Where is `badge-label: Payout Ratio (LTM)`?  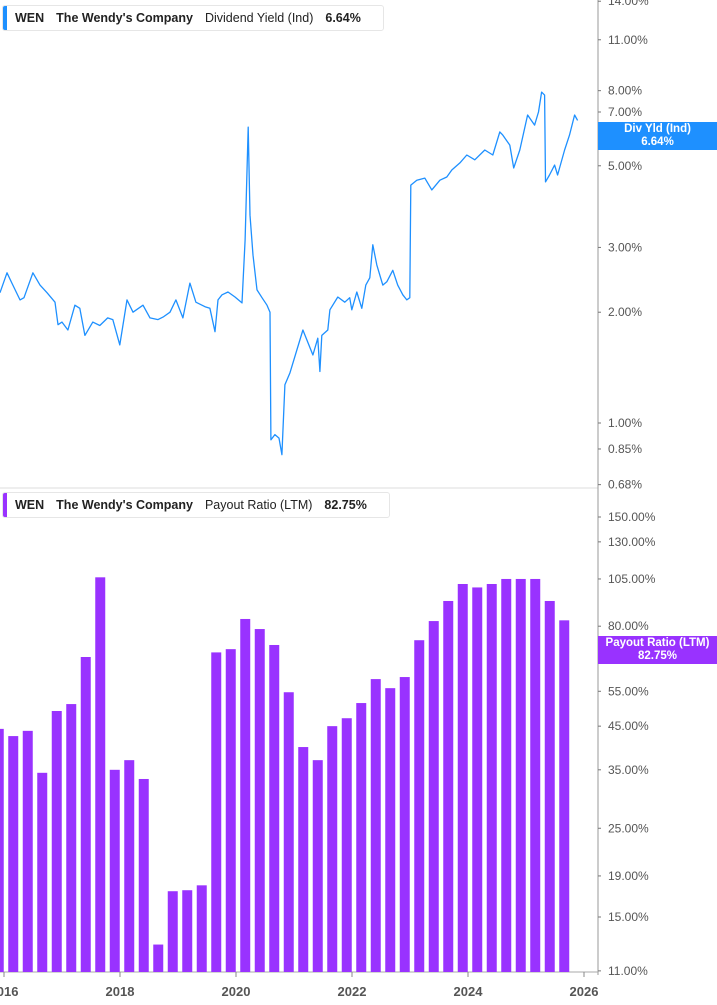 badge-label: Payout Ratio (LTM) is located at coordinates (657, 643).